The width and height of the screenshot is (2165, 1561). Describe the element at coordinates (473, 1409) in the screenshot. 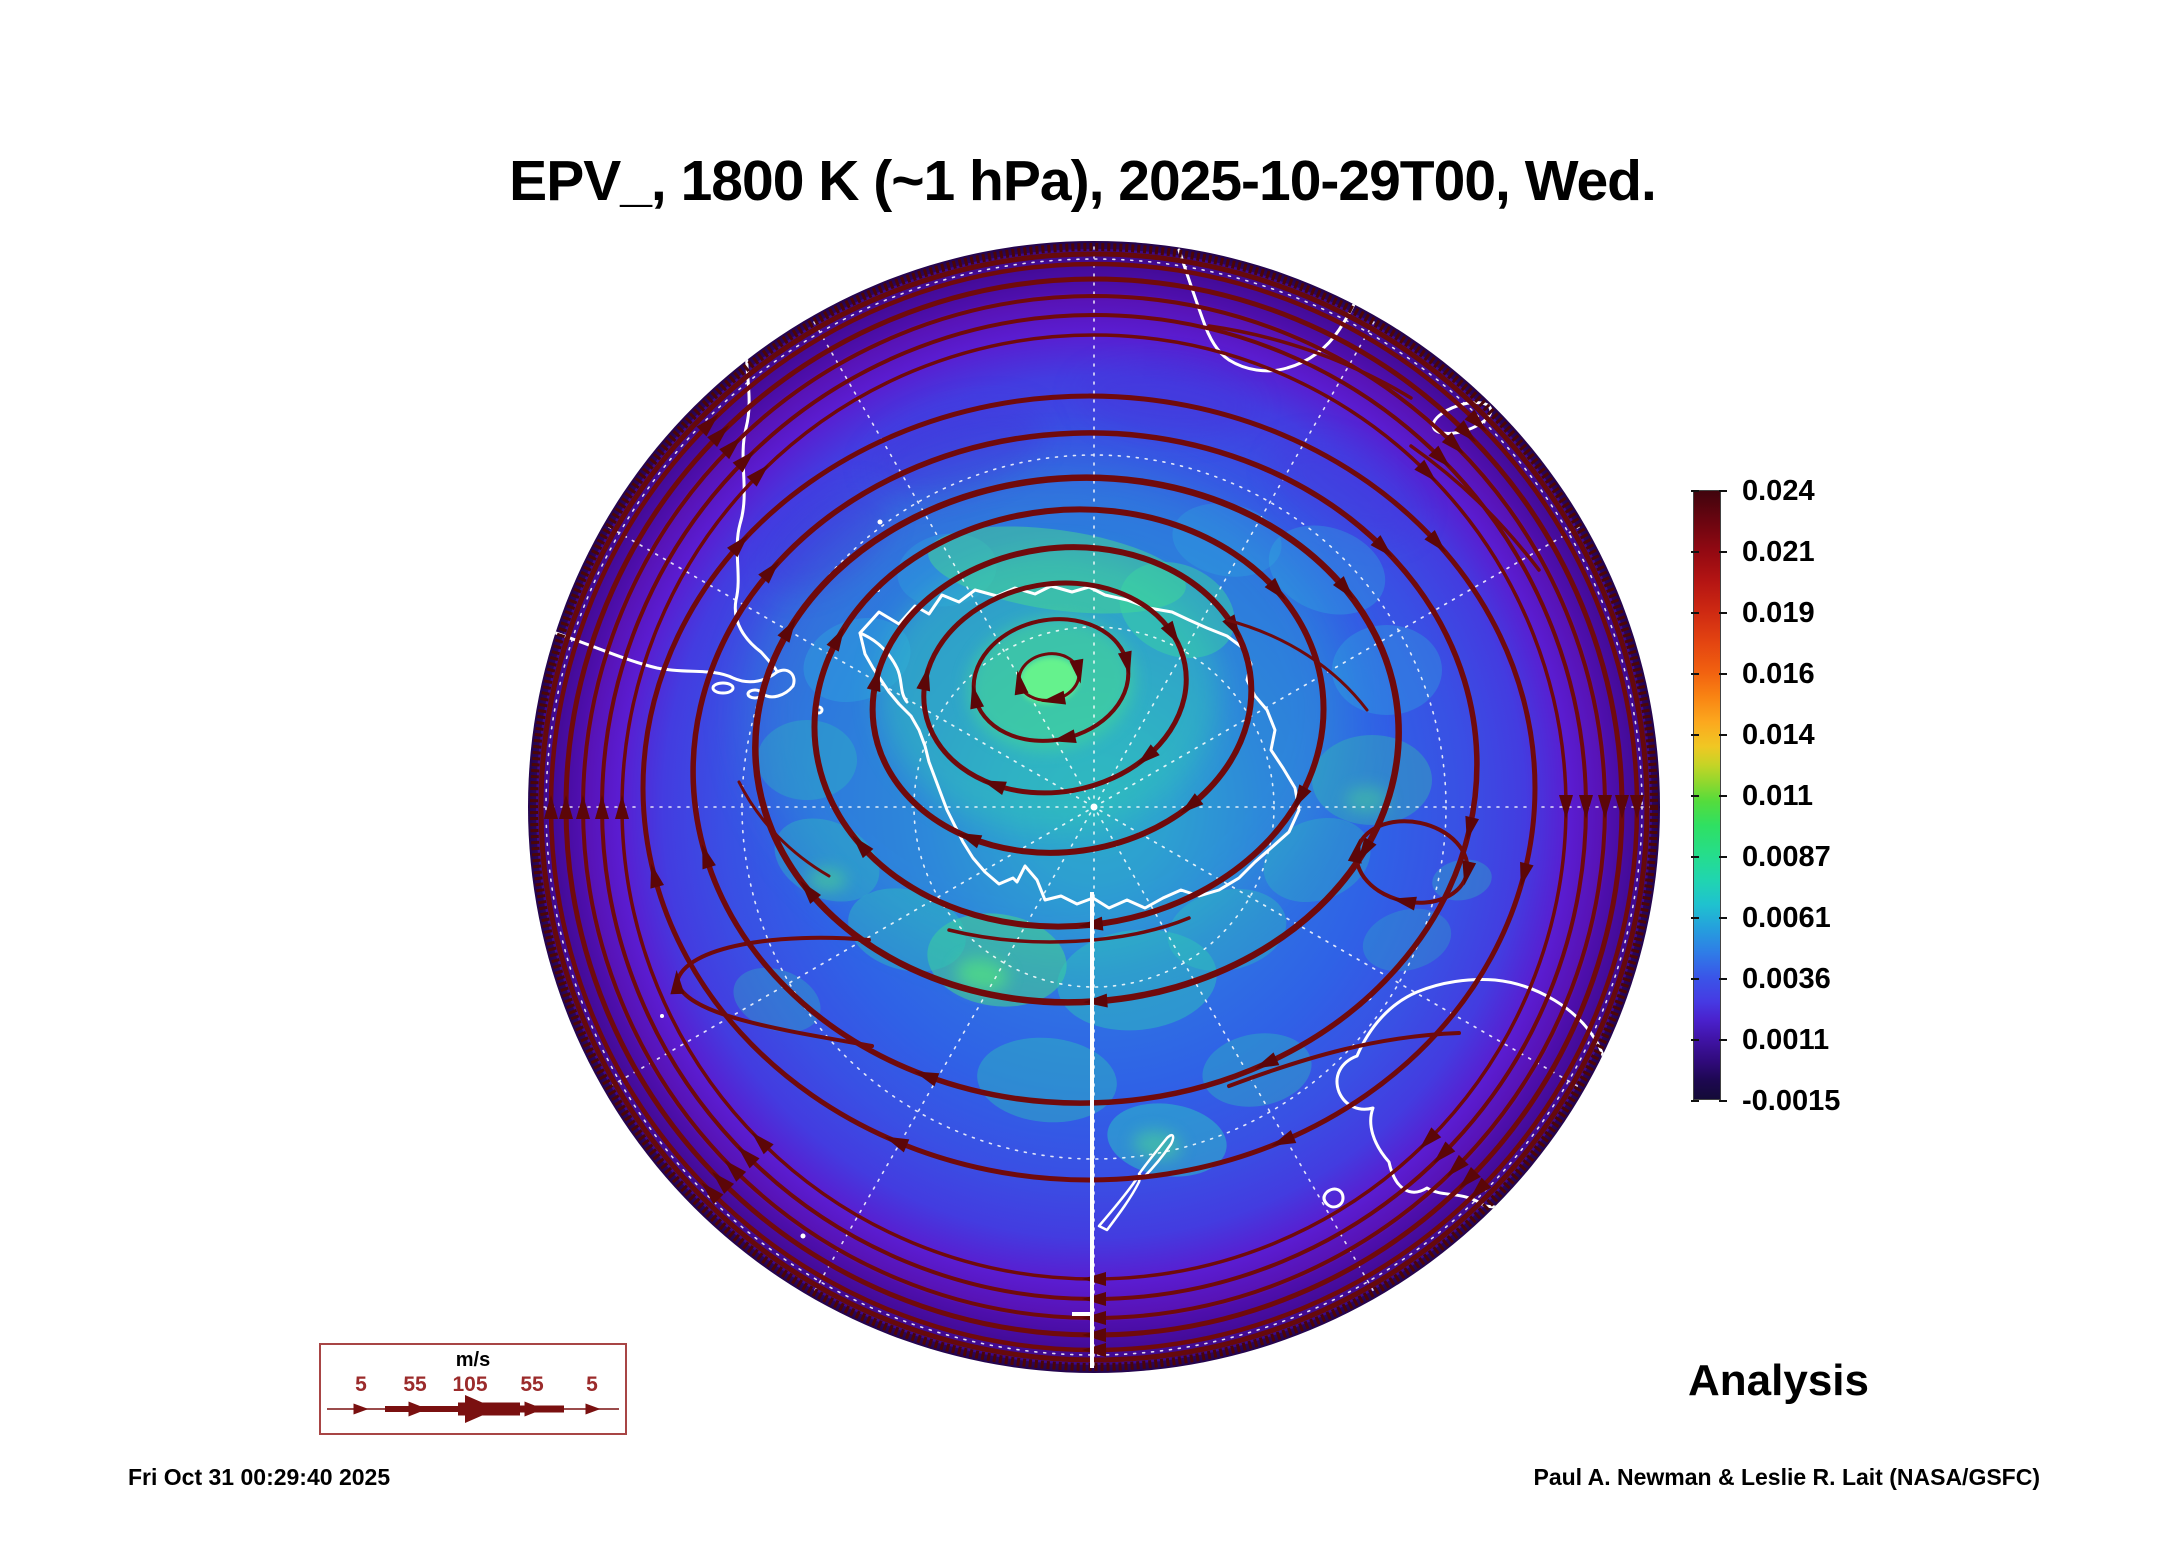

I see `wind-arrow-scale` at that location.